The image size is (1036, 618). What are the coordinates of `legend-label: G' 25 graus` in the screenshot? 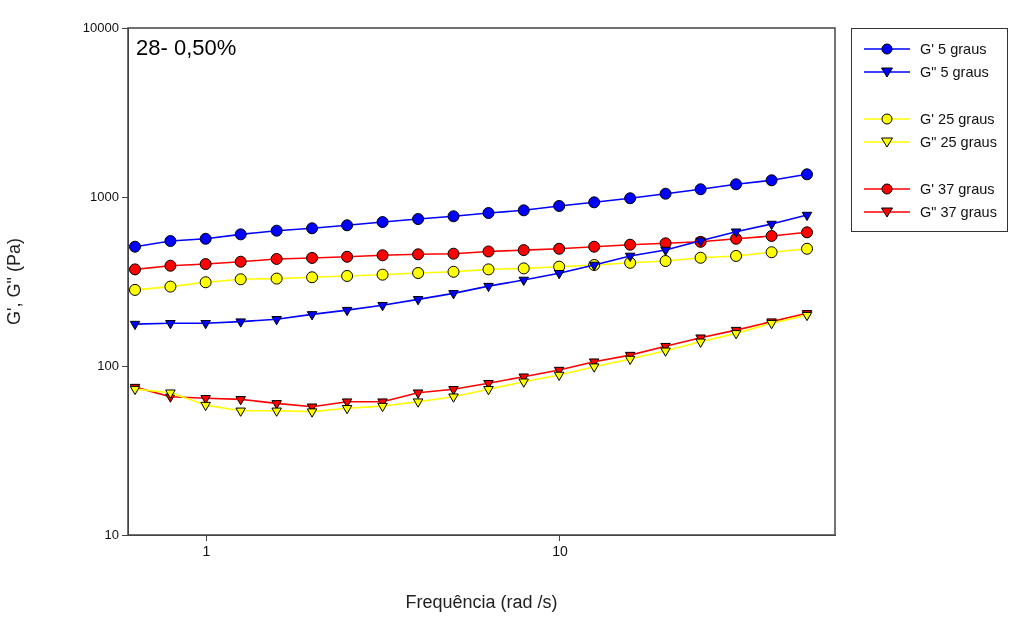 It's located at (957, 118).